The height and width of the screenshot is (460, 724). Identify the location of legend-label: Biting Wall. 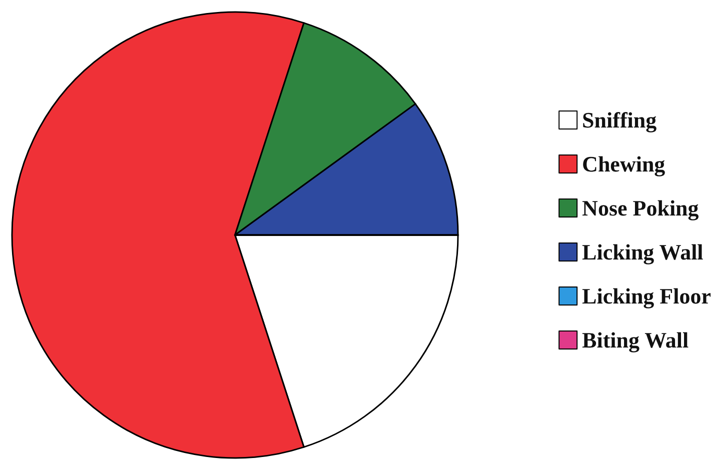
(635, 340).